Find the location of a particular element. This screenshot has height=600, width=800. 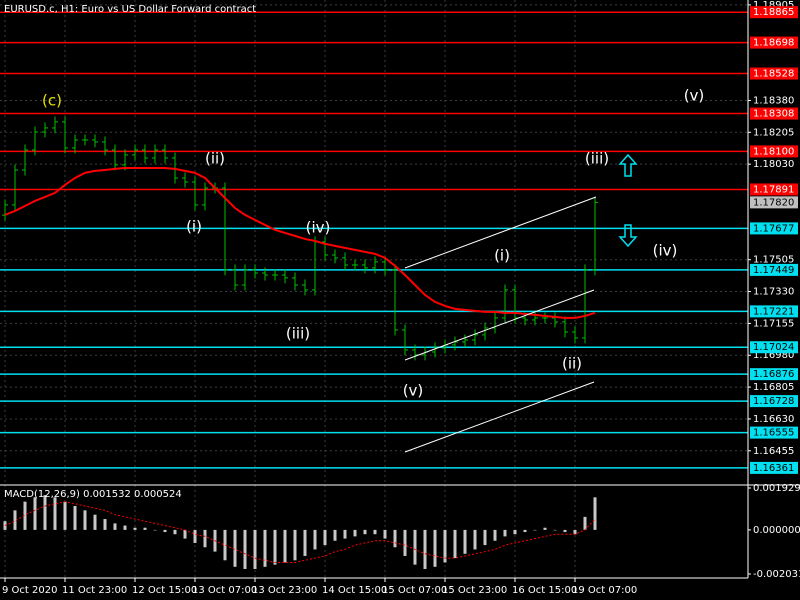

y-tick-label: 1.18380 is located at coordinates (773, 100).